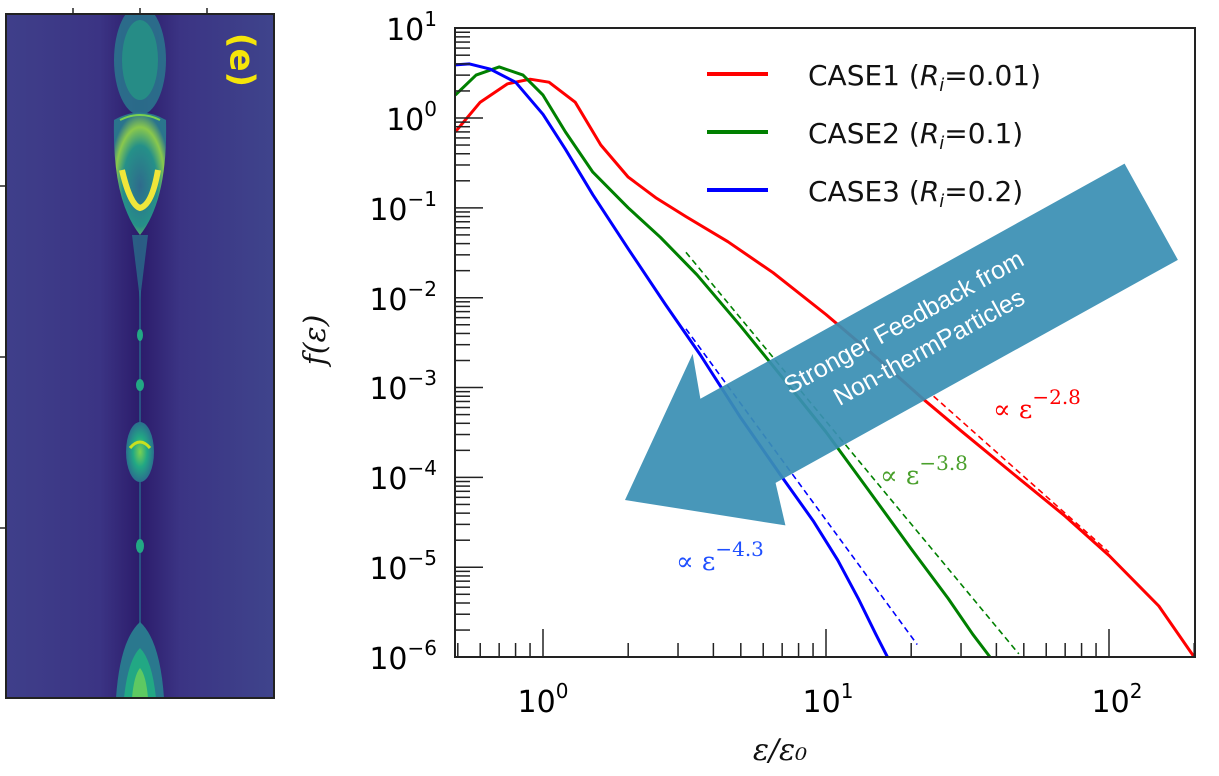 The height and width of the screenshot is (776, 1219). What do you see at coordinates (826, 643) in the screenshot?
I see `x-axis-ticks` at bounding box center [826, 643].